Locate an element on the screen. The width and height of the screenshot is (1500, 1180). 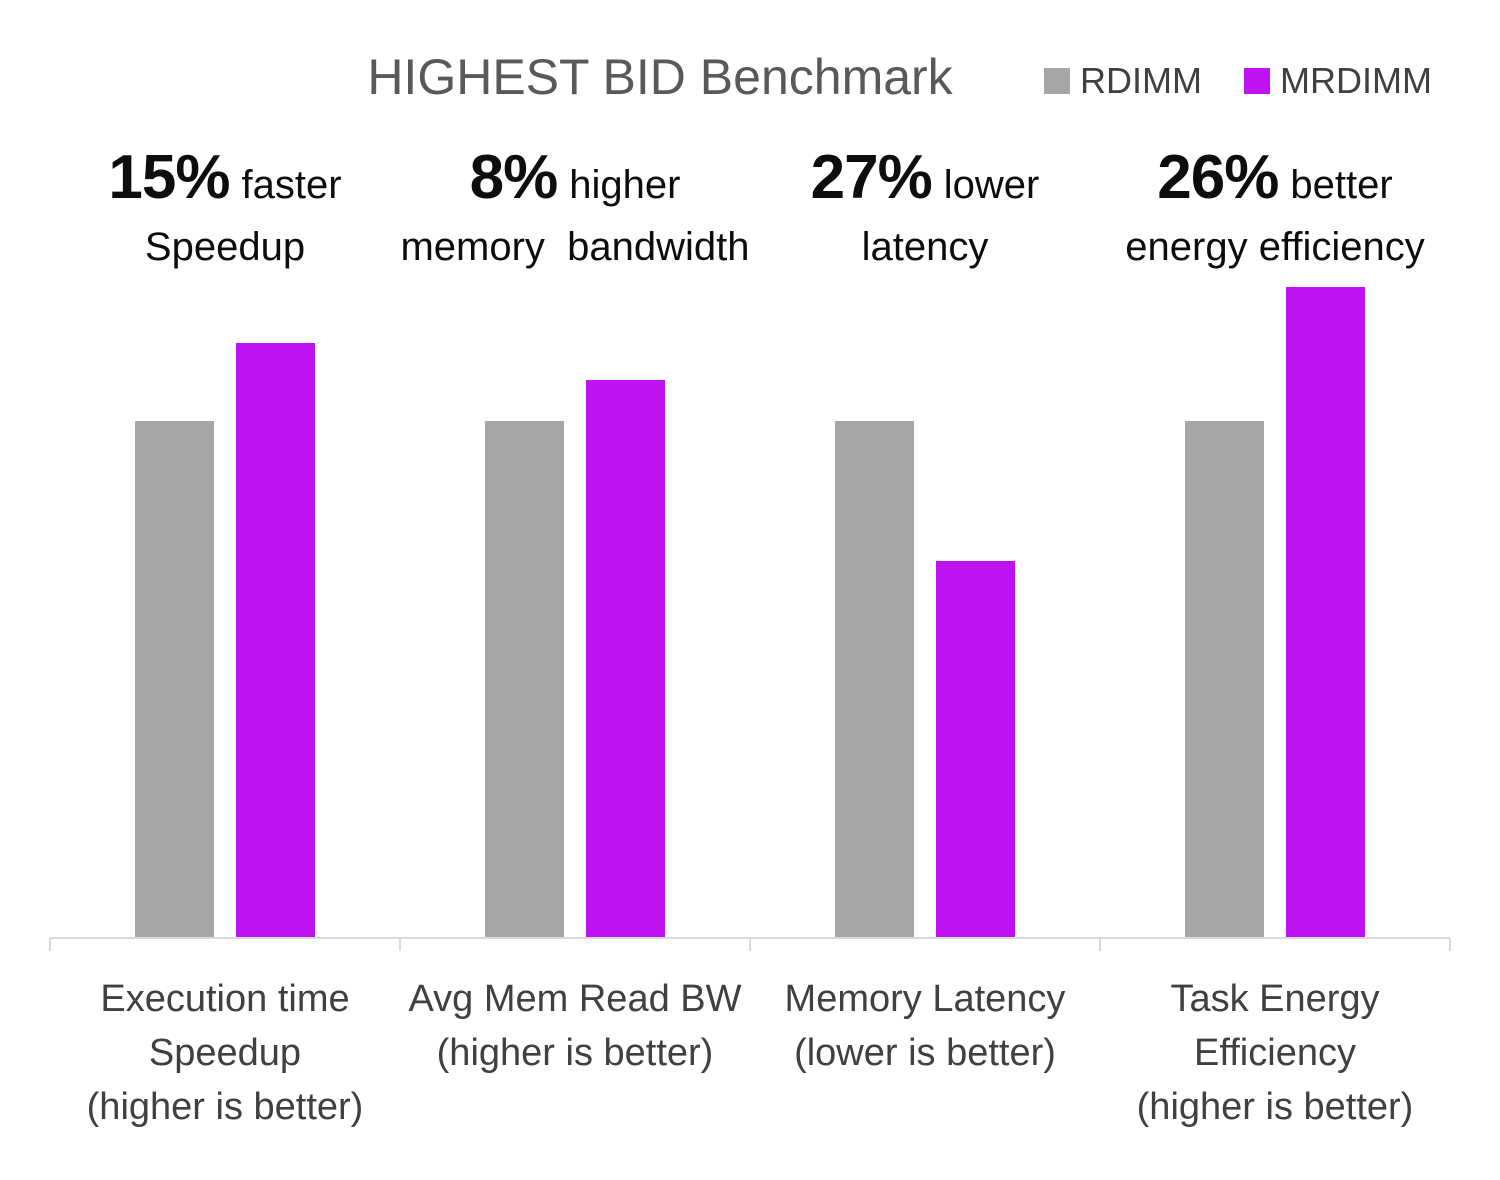
annotation-value: 15% is located at coordinates (169, 177).